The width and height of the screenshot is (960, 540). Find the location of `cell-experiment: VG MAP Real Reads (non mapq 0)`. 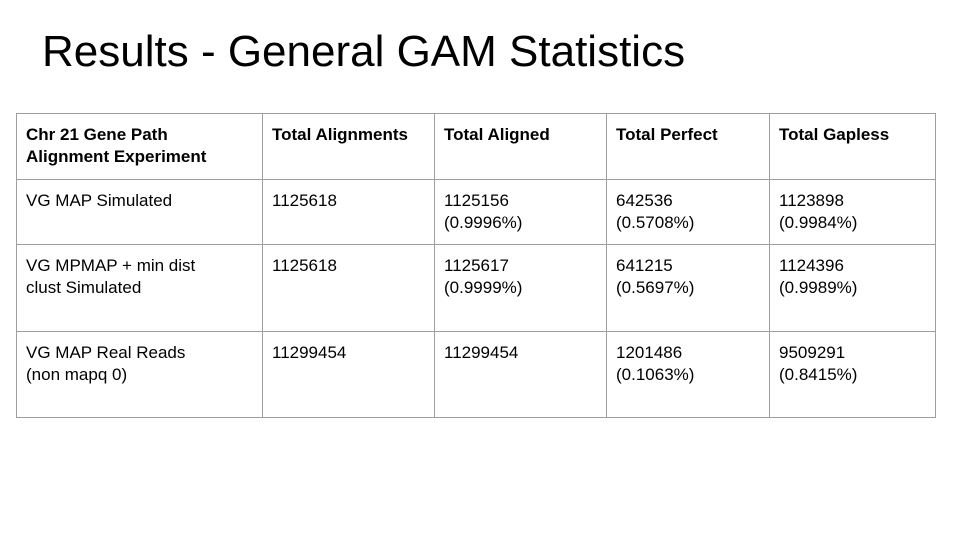

cell-experiment: VG MAP Real Reads (non mapq 0) is located at coordinates (139, 374).